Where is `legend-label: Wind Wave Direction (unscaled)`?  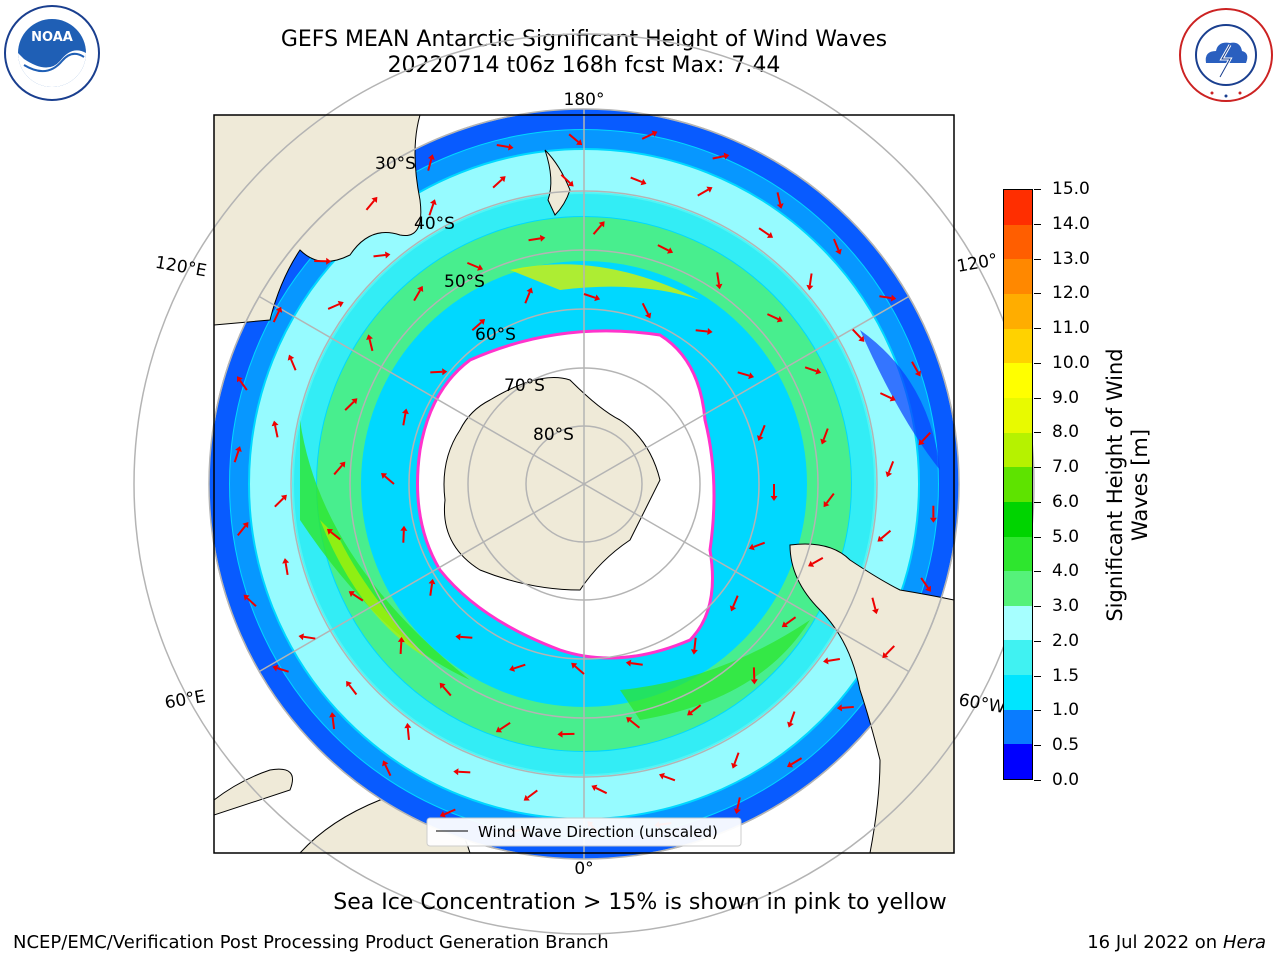 legend-label: Wind Wave Direction (unscaled) is located at coordinates (598, 832).